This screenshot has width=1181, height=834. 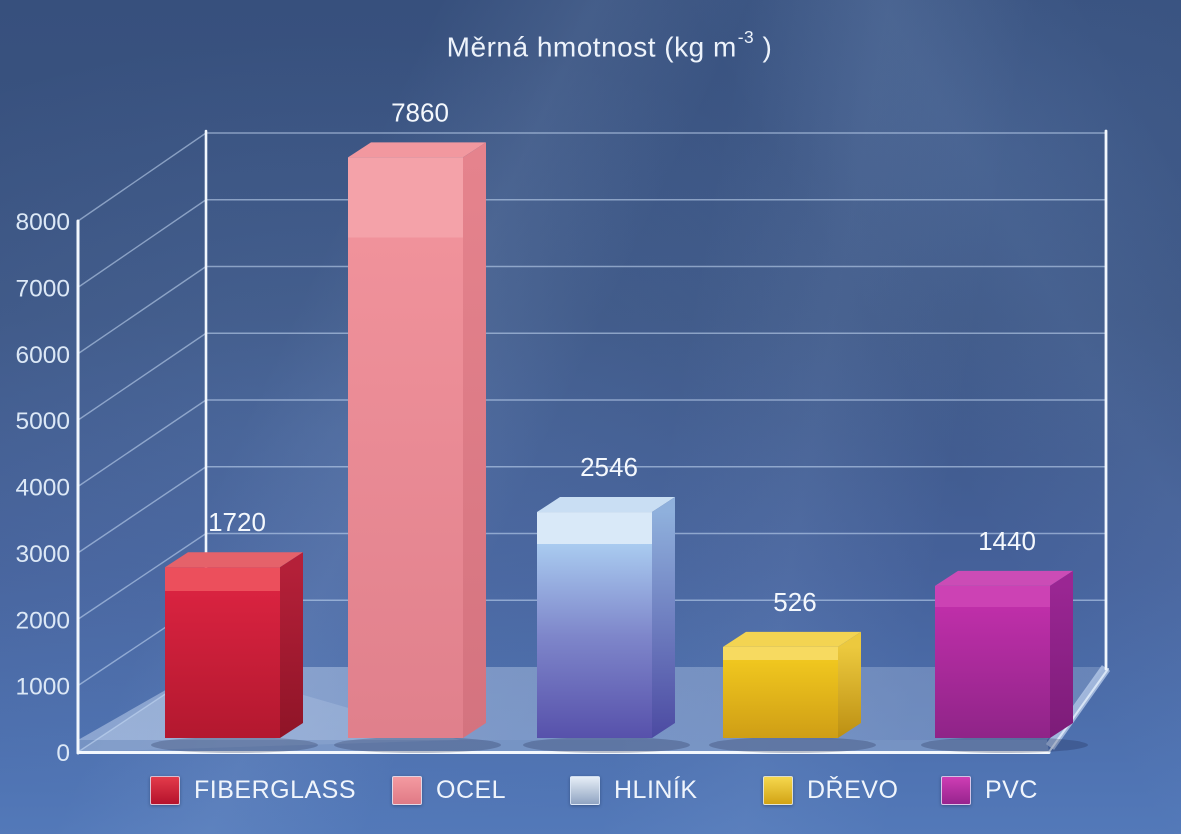 I want to click on ytick-label-3000: 3000, so click(x=42, y=554).